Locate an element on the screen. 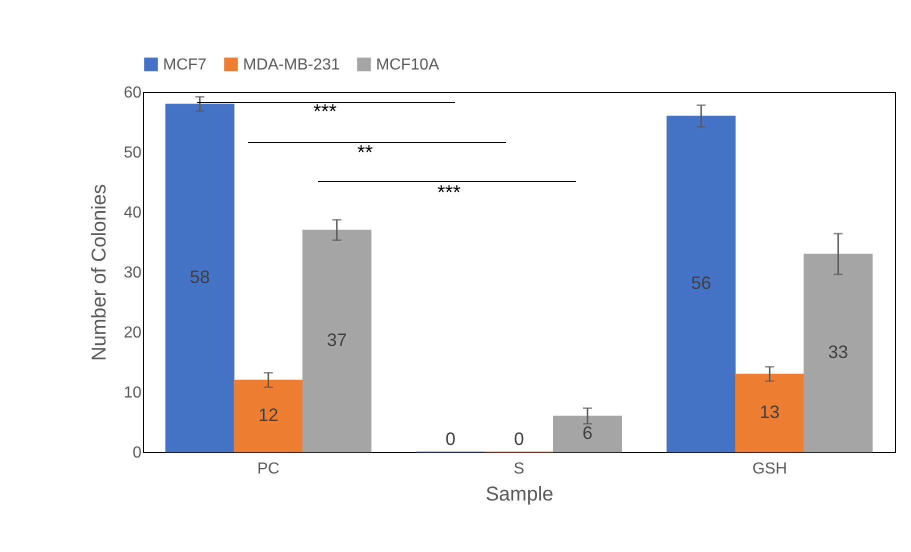 This screenshot has width=911, height=552. y-tick-label: 40 is located at coordinates (133, 213).